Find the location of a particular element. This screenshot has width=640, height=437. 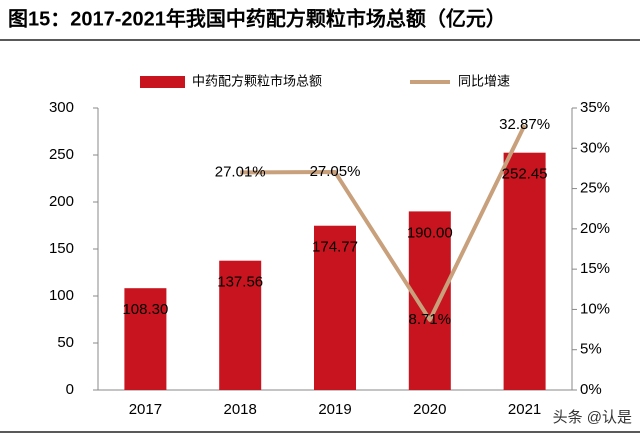

y-tick-label: 100 is located at coordinates (61, 295).